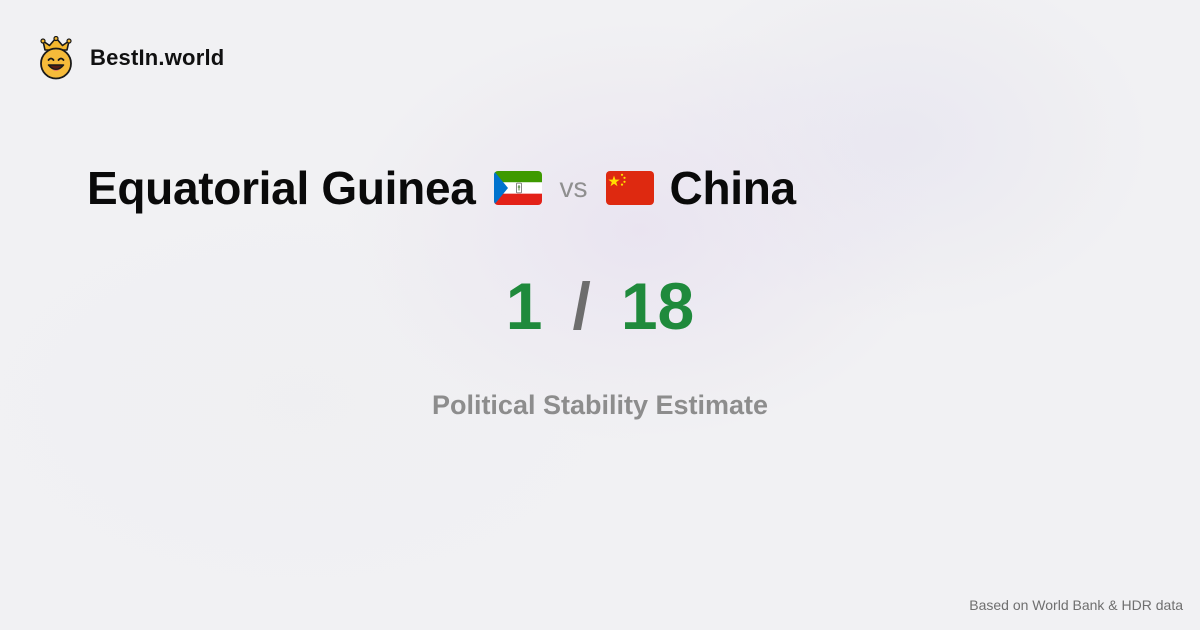 The image size is (1200, 630). I want to click on right-country-name: China, so click(733, 188).